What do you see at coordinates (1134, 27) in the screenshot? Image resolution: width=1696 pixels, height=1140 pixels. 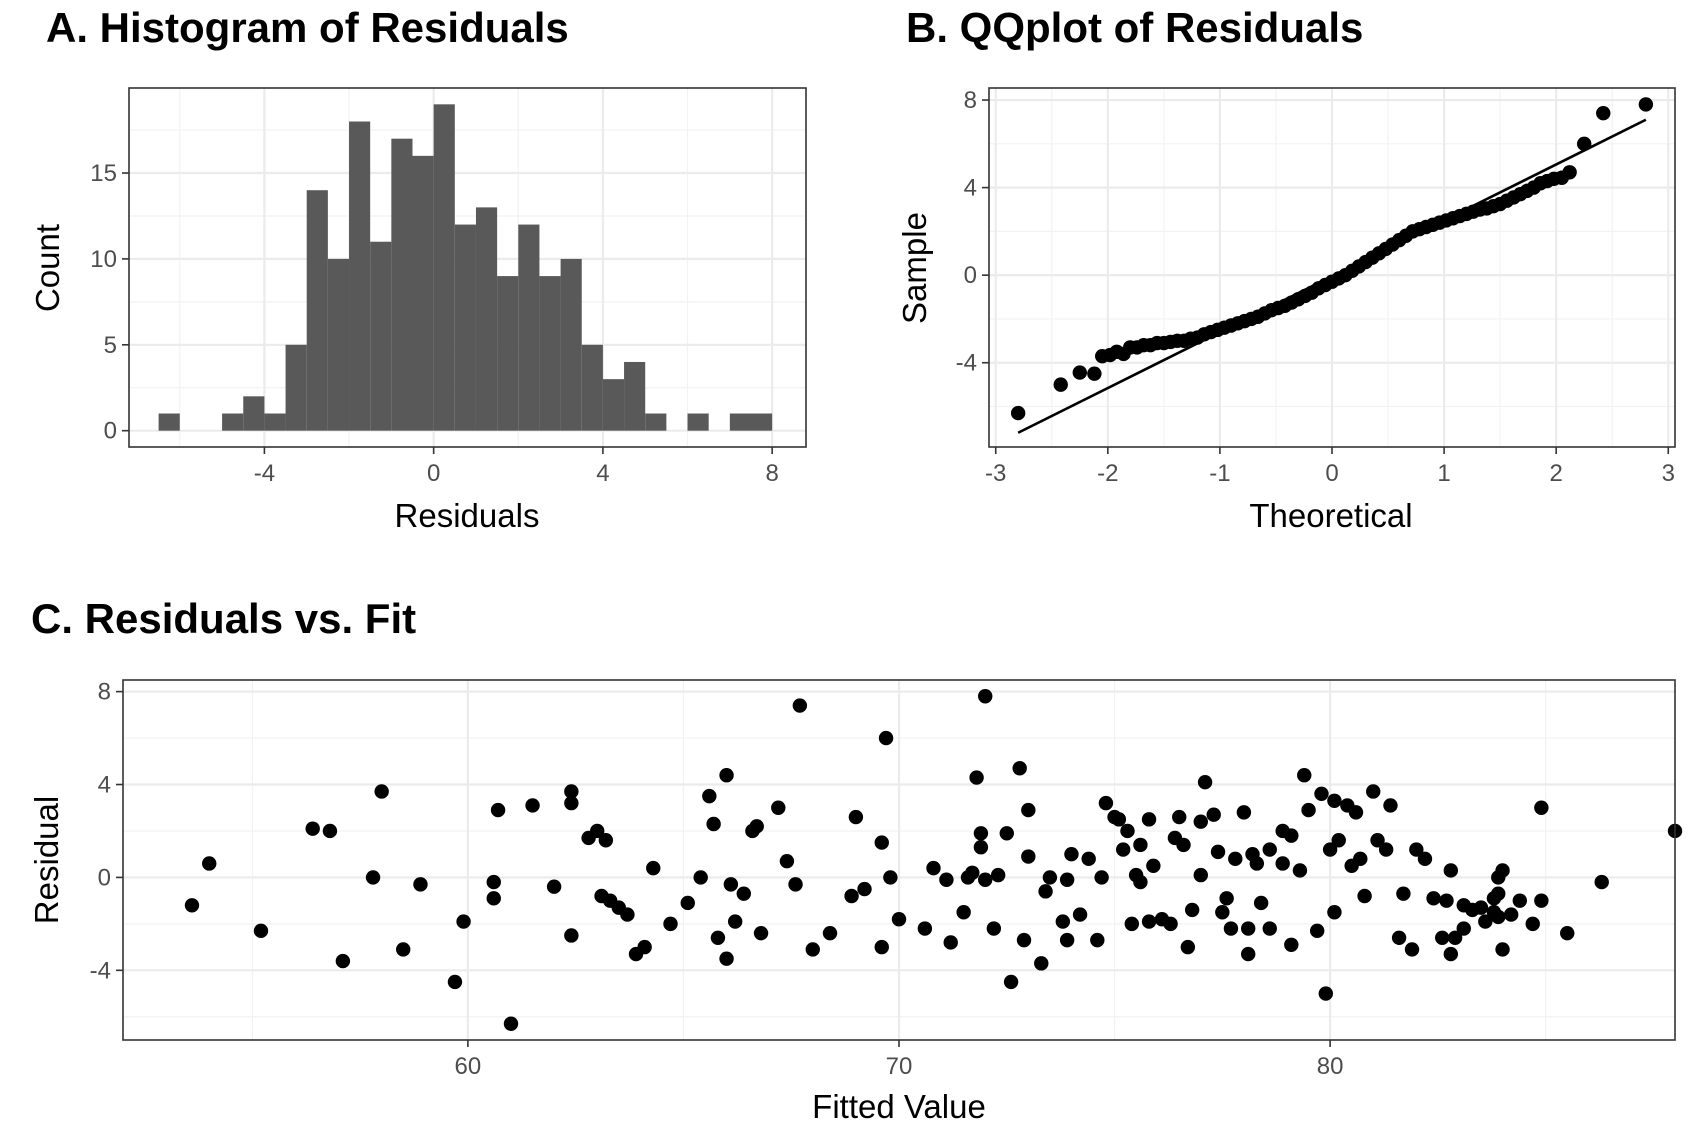 I see `qqplot-title: B. QQplot of Residuals` at bounding box center [1134, 27].